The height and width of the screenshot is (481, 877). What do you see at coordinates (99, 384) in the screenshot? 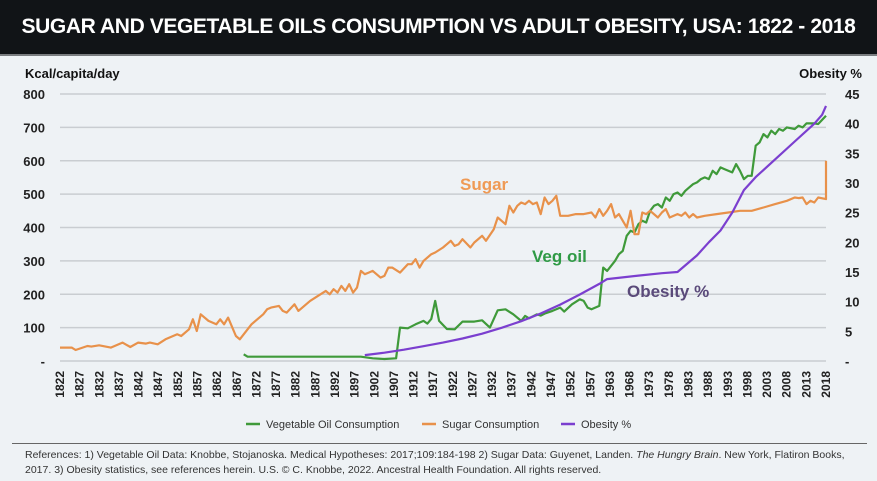
I see `x-tick-label: 1832` at bounding box center [99, 384].